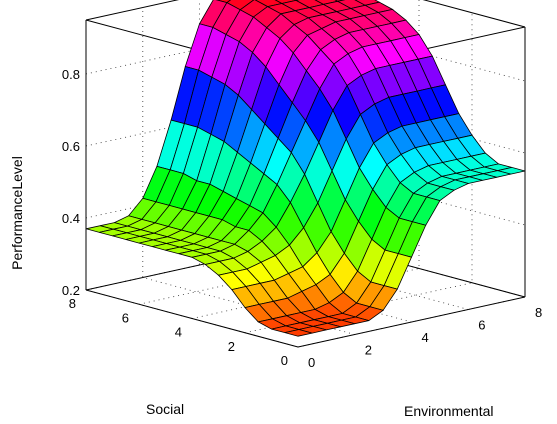  I want to click on surface-patch, so click(298, 333).